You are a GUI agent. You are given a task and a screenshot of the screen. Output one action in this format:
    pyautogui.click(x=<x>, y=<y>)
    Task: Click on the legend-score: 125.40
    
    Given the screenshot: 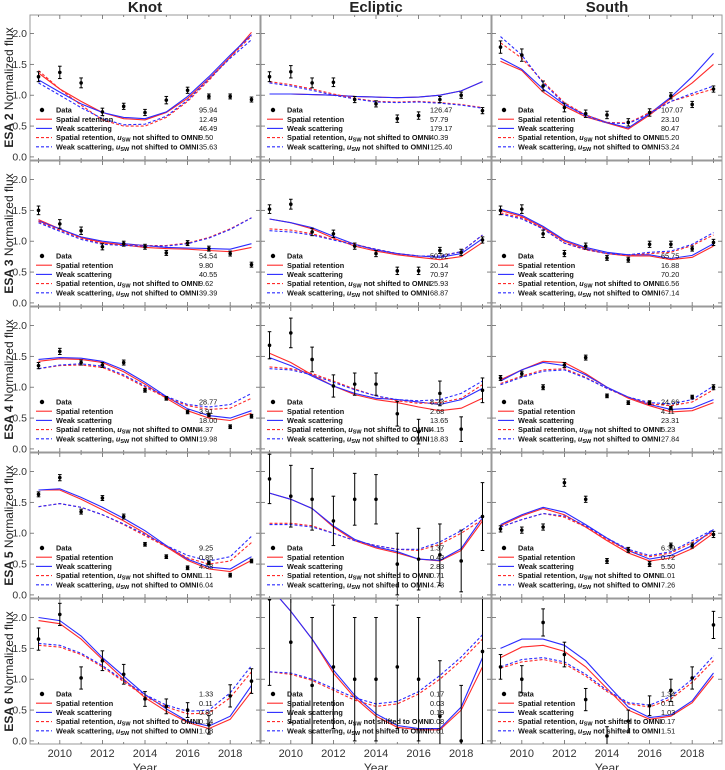 What is the action you would take?
    pyautogui.click(x=441, y=146)
    